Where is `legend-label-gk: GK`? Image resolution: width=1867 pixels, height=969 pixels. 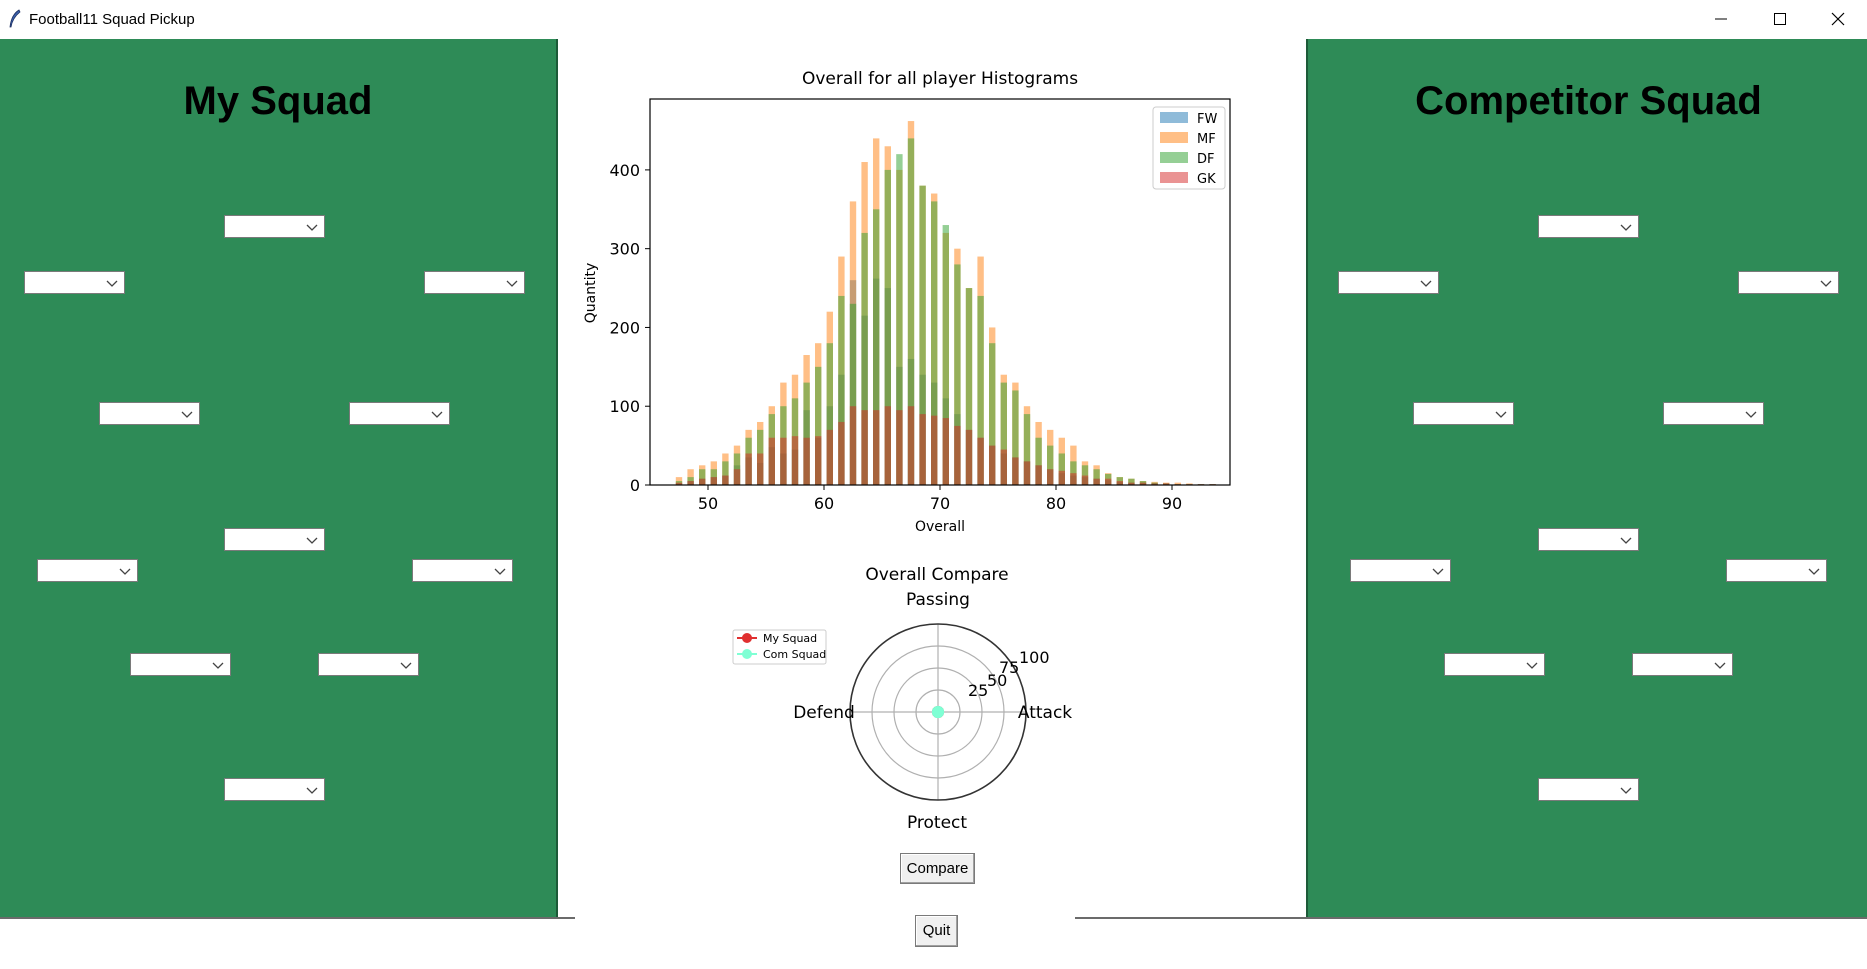 legend-label-gk: GK is located at coordinates (1206, 179).